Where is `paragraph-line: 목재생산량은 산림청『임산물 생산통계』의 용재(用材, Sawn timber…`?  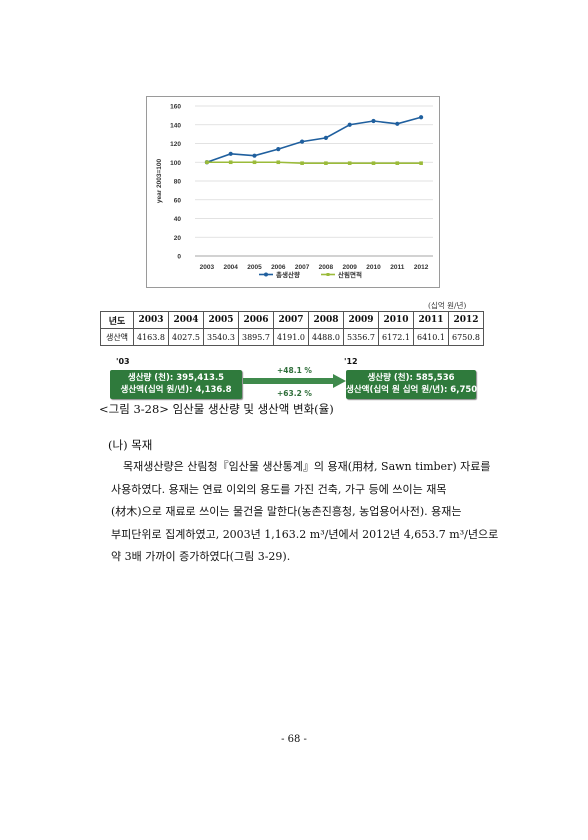 paragraph-line: 목재생산량은 산림청『임산물 생산통계』의 용재(用材, Sawn timber… is located at coordinates (307, 466).